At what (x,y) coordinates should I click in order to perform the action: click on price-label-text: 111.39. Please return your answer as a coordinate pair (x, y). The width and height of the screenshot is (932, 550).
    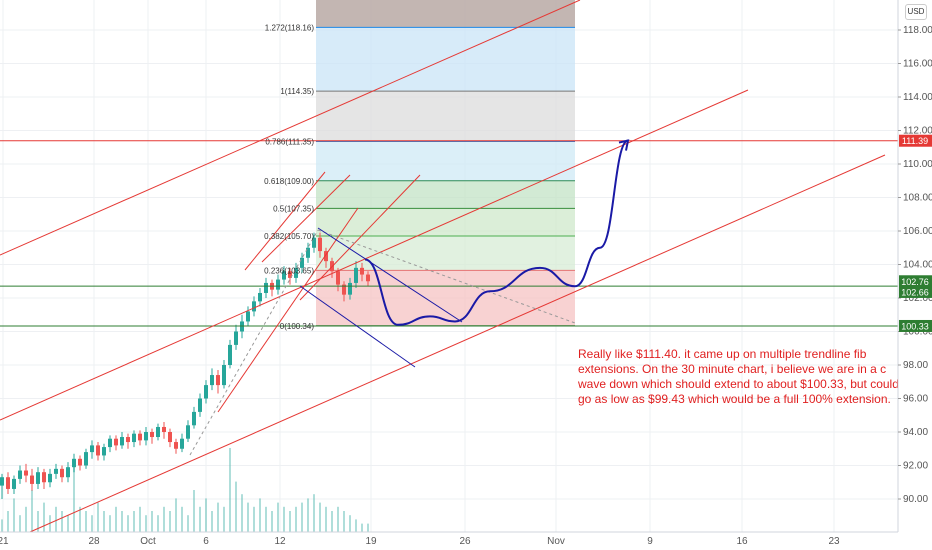
    Looking at the image, I should click on (915, 141).